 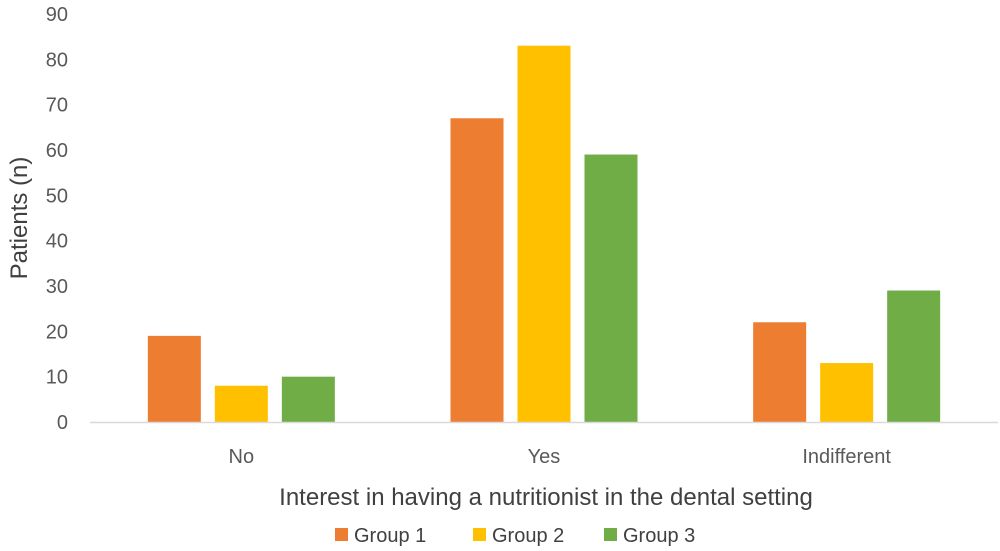 What do you see at coordinates (847, 392) in the screenshot?
I see `bar-group-2-indifferent` at bounding box center [847, 392].